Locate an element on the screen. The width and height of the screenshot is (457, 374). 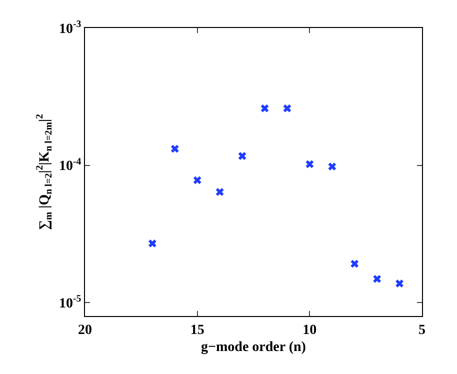
y-tick-label: 10$^{-3}$ is located at coordinates (70, 28).